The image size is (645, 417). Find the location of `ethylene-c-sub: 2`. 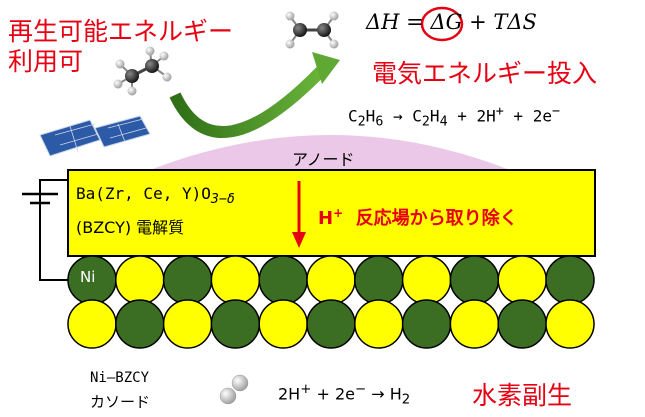

ethylene-c-sub: 2 is located at coordinates (425, 122).